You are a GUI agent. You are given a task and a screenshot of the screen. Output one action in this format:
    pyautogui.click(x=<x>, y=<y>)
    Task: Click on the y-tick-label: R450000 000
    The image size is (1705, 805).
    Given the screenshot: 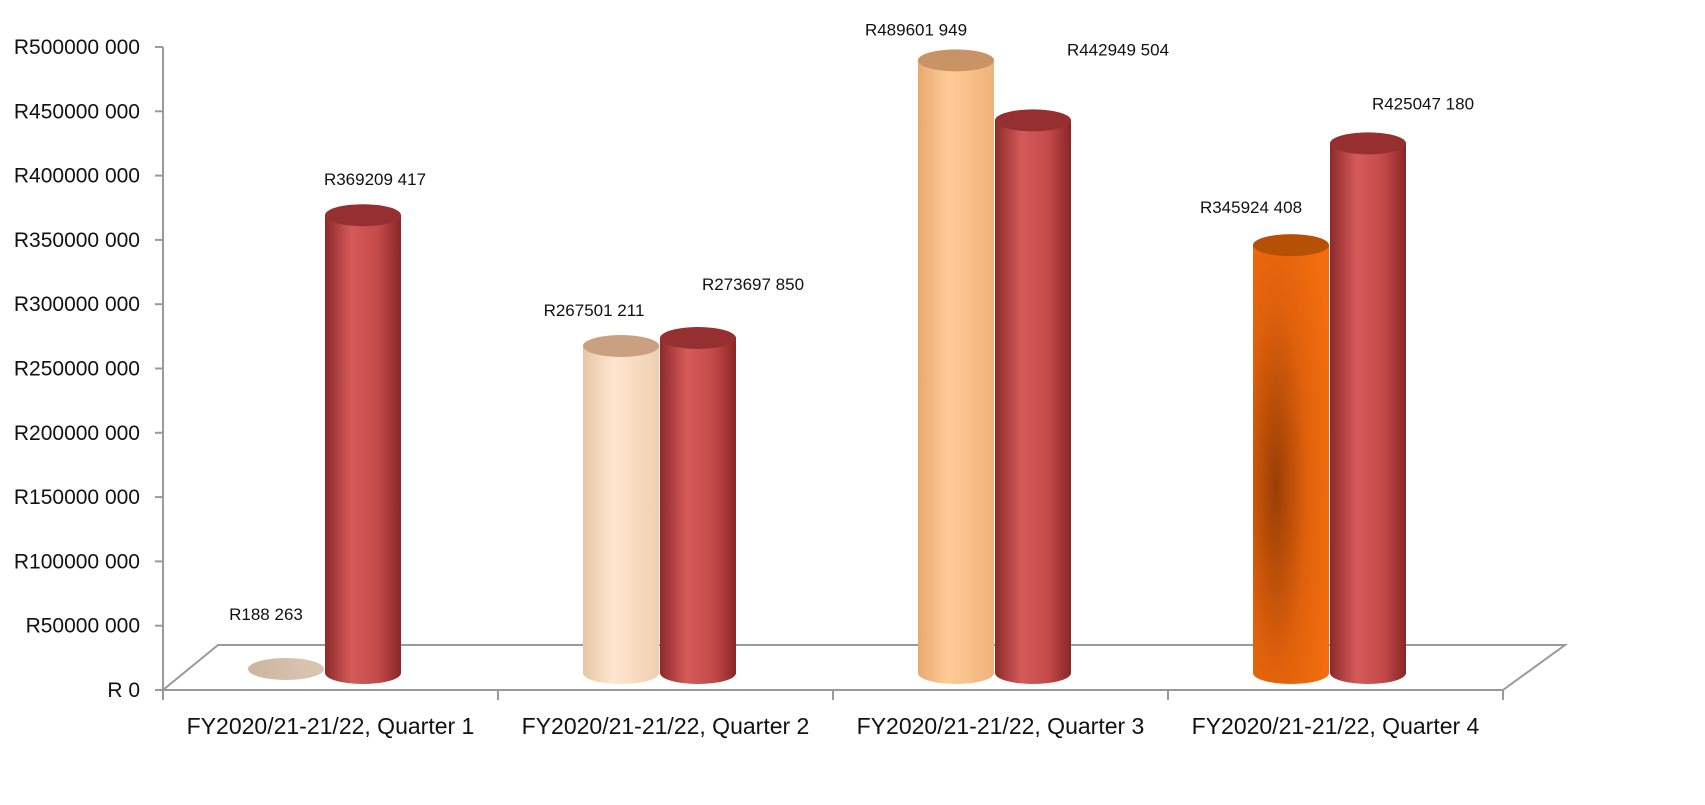 What is the action you would take?
    pyautogui.click(x=77, y=111)
    